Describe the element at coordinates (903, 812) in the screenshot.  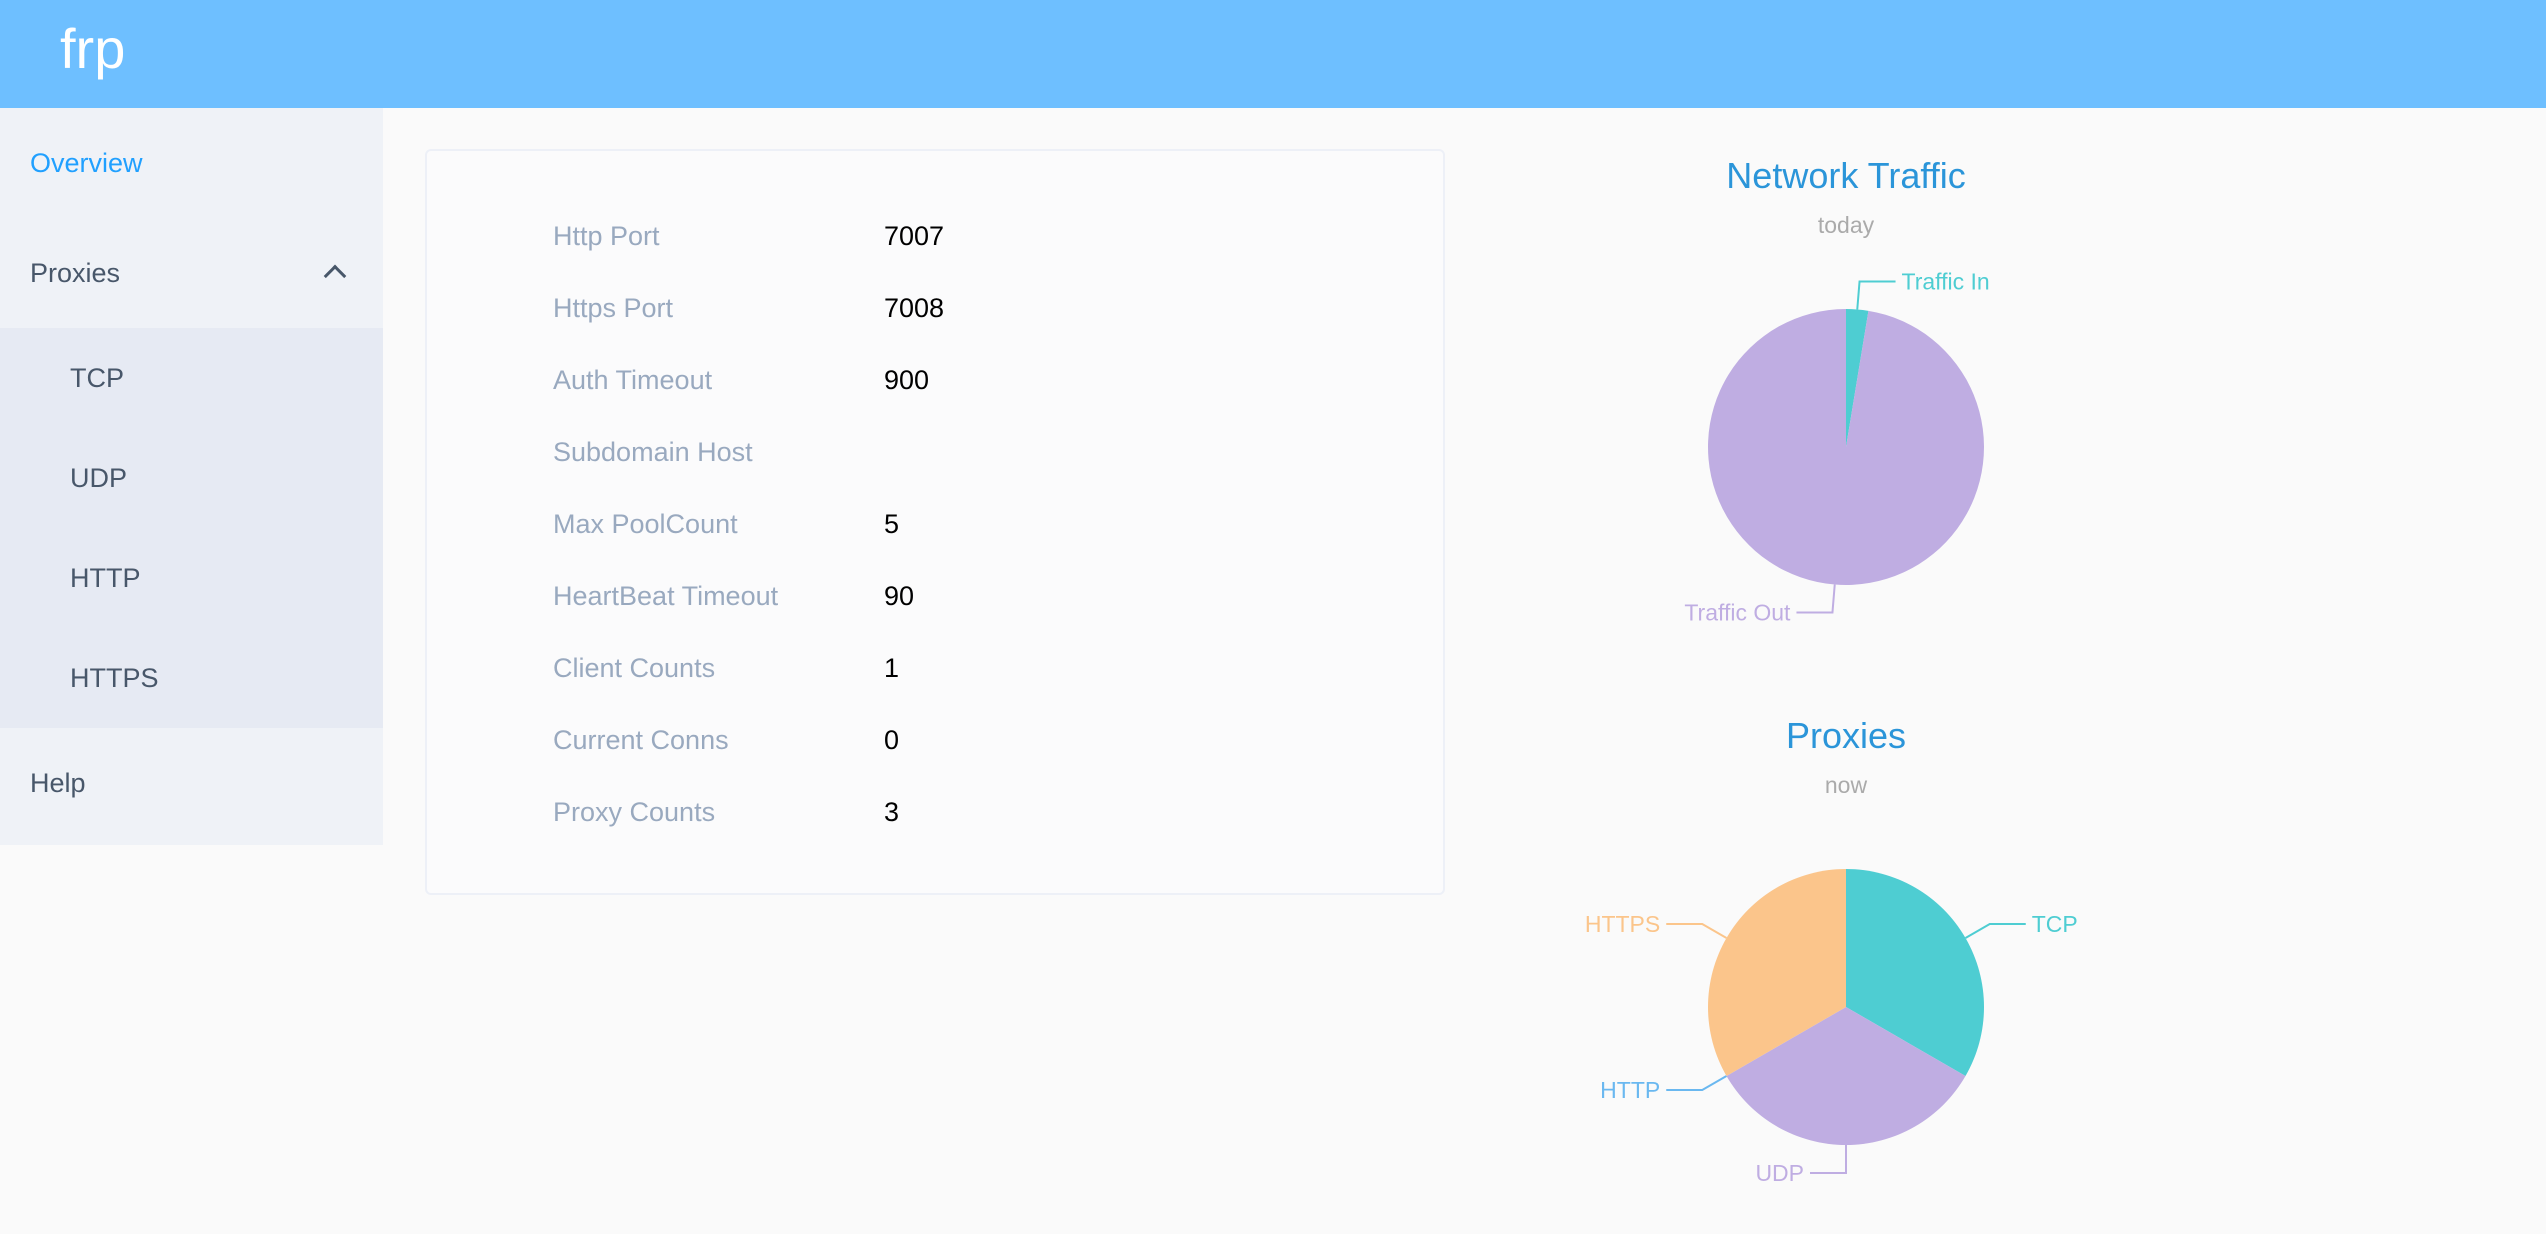
I see `info-row-proxy-counts: Proxy Counts 3` at that location.